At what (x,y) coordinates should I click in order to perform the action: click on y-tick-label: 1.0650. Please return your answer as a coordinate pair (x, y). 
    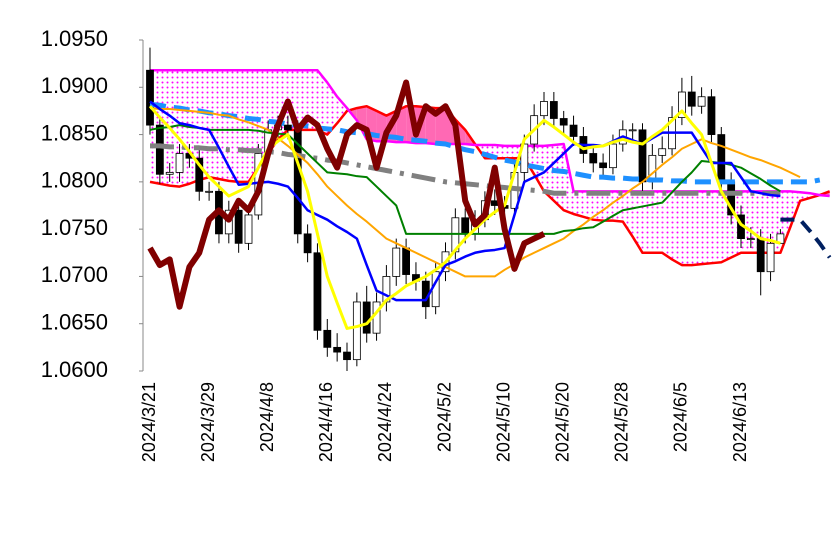
    Looking at the image, I should click on (74, 322).